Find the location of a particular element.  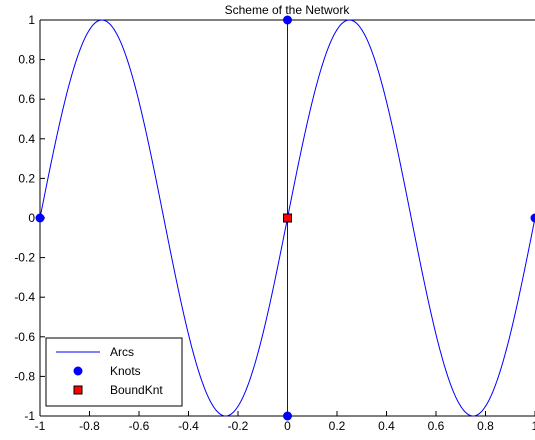

legend: Arcs Knots BoundKnt is located at coordinates (114, 372).